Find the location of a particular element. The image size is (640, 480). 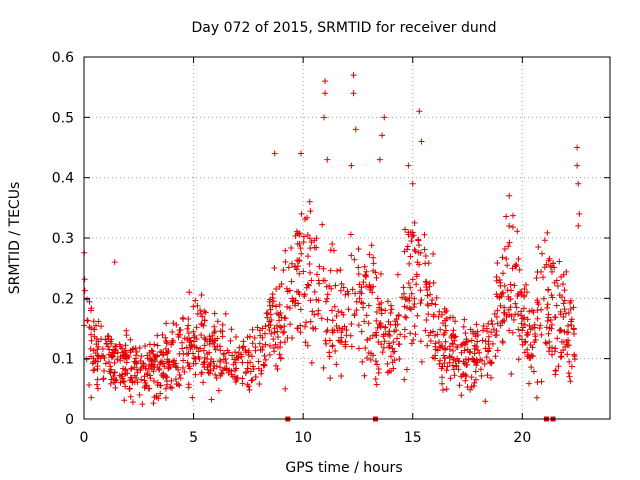

x-tick-label: 5 is located at coordinates (193, 438).